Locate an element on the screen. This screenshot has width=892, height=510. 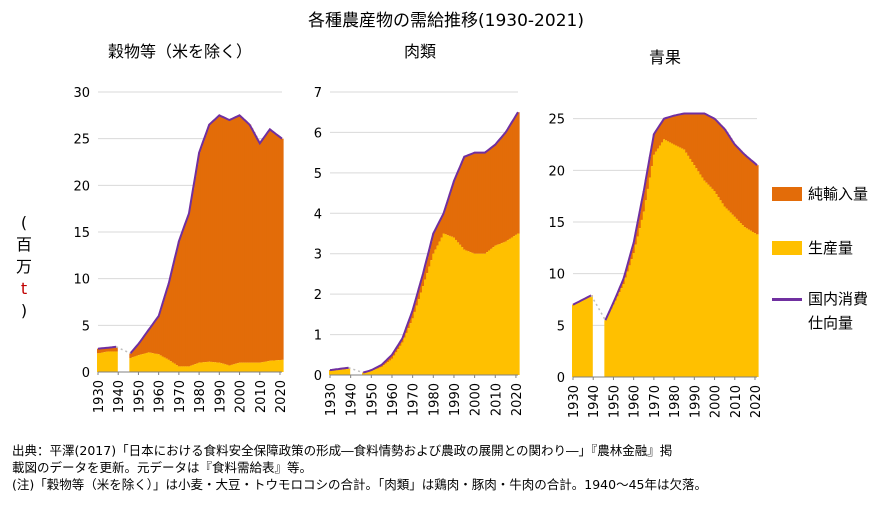
produce-production-bar-1983 is located at coordinates (680, 262).